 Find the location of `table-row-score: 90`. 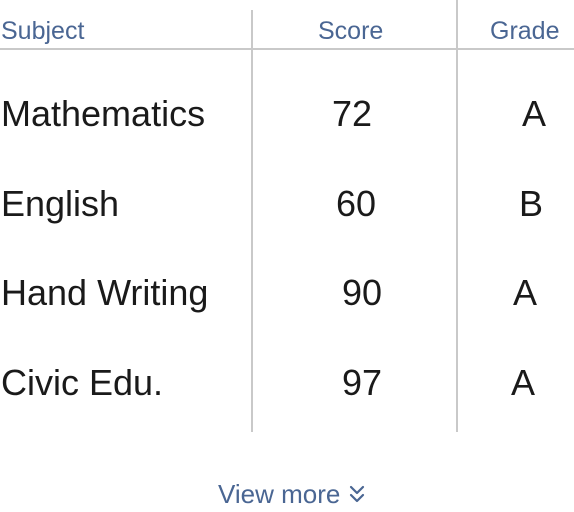

table-row-score: 90 is located at coordinates (362, 292).